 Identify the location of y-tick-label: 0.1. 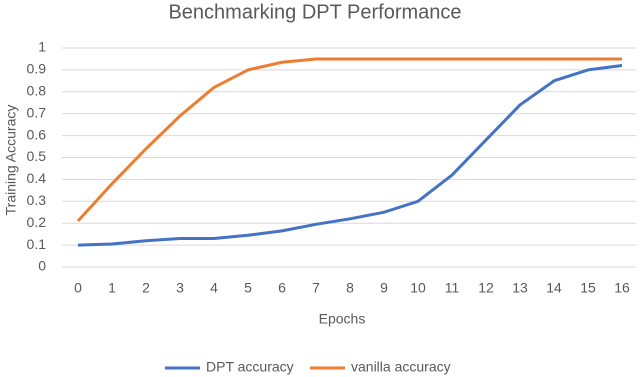
(37, 244).